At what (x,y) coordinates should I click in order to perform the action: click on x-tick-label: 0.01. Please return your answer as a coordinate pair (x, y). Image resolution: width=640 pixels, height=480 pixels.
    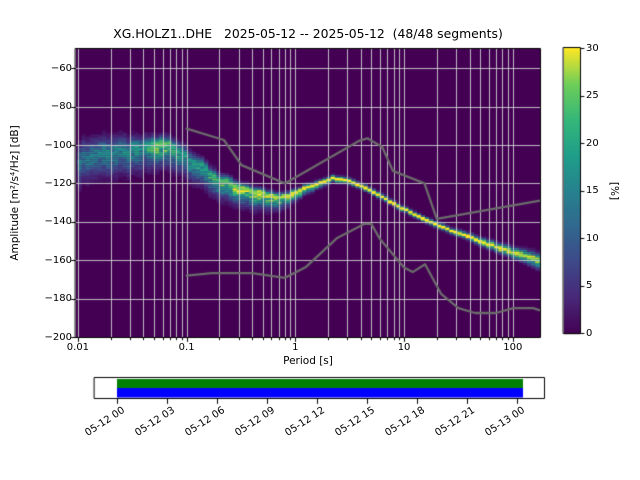
    Looking at the image, I should click on (78, 347).